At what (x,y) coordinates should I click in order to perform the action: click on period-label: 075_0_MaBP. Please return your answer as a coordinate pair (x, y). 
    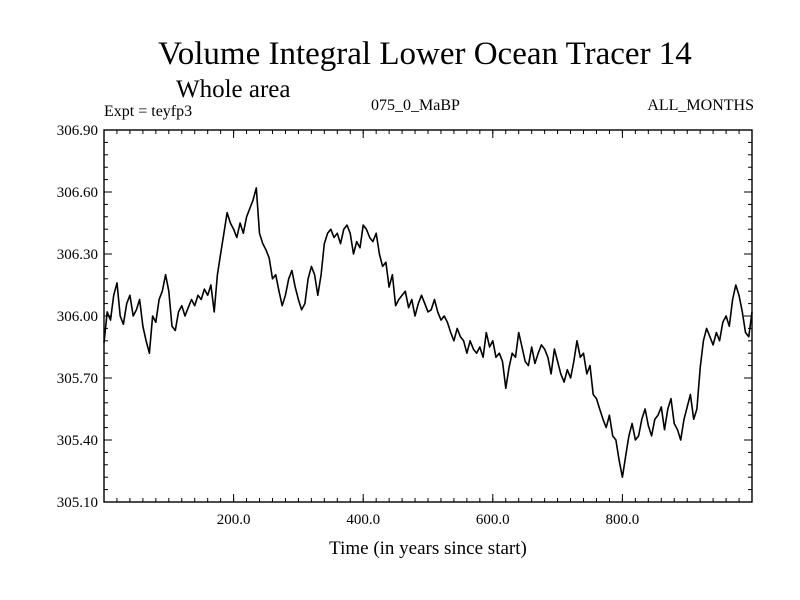
    Looking at the image, I should click on (415, 105).